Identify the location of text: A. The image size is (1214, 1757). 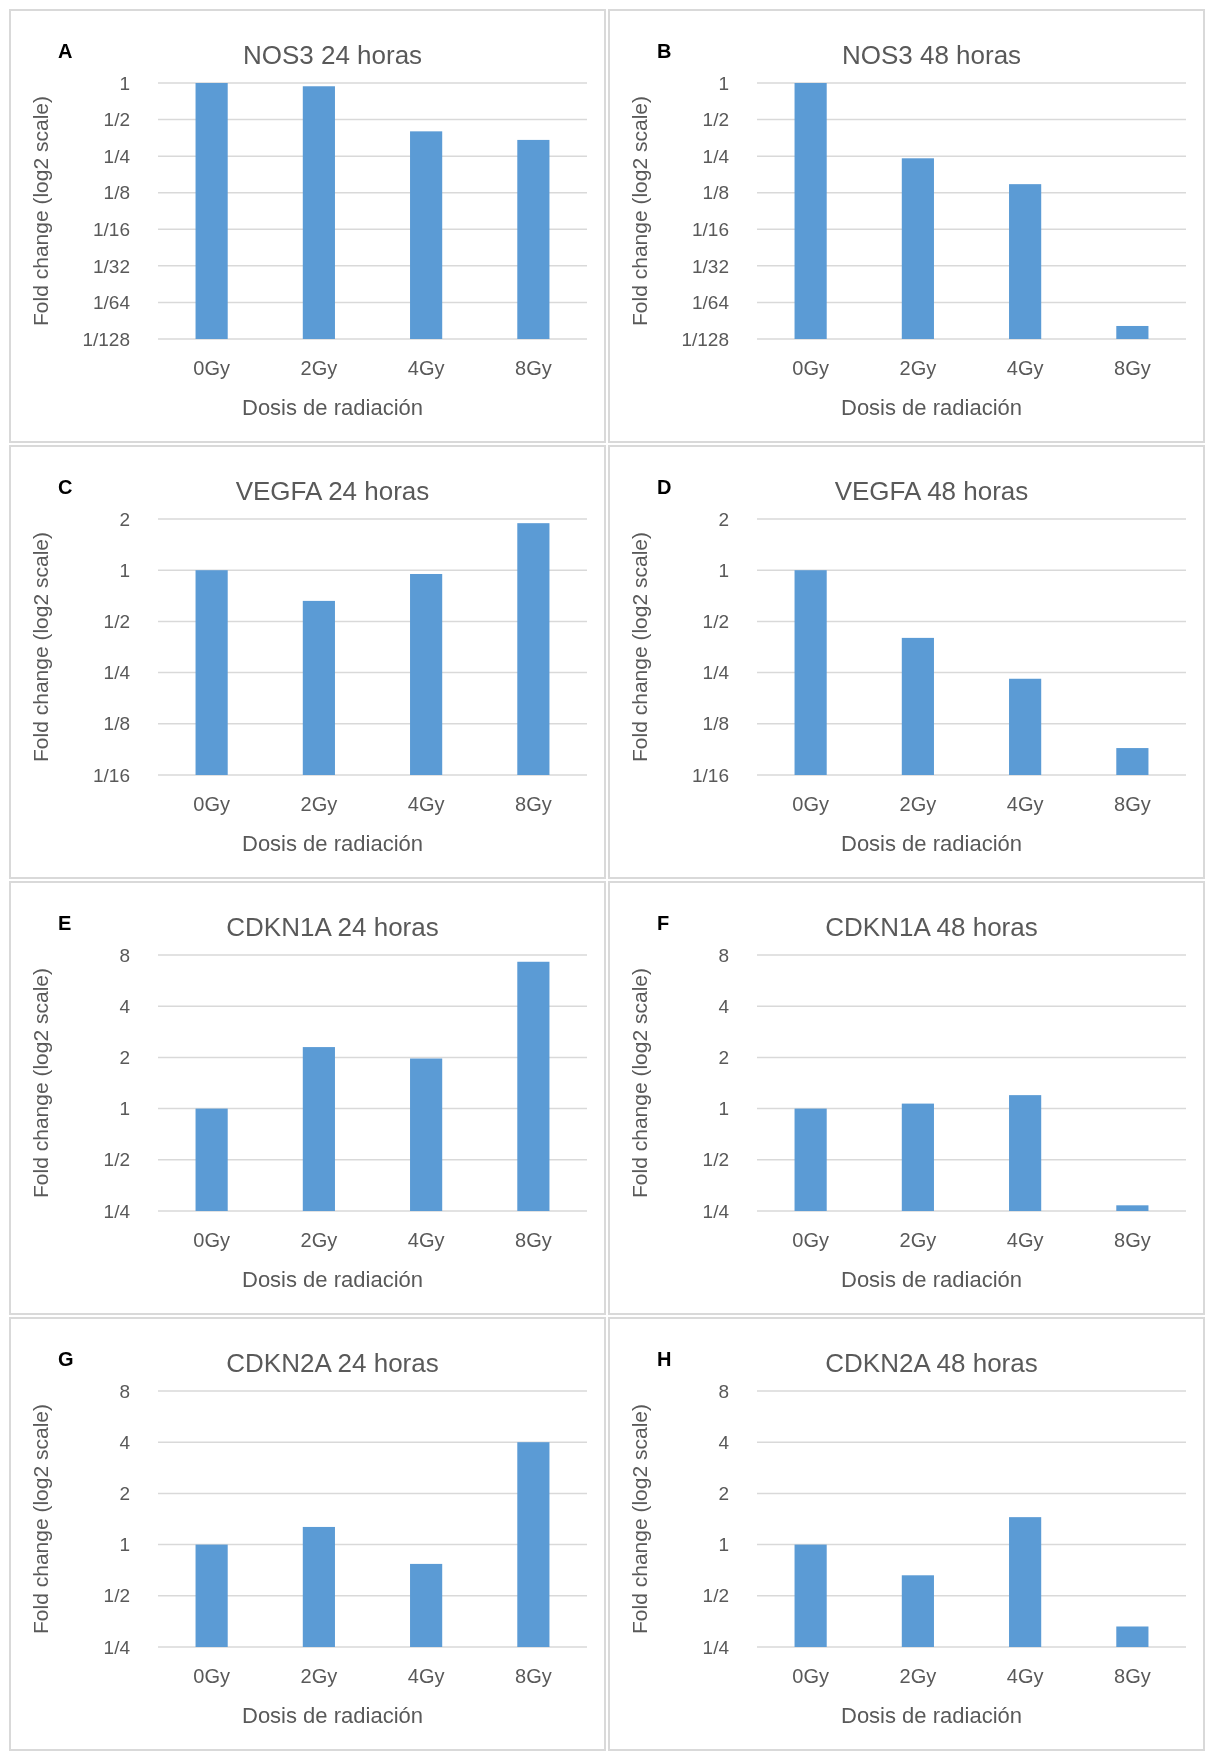
(65, 51).